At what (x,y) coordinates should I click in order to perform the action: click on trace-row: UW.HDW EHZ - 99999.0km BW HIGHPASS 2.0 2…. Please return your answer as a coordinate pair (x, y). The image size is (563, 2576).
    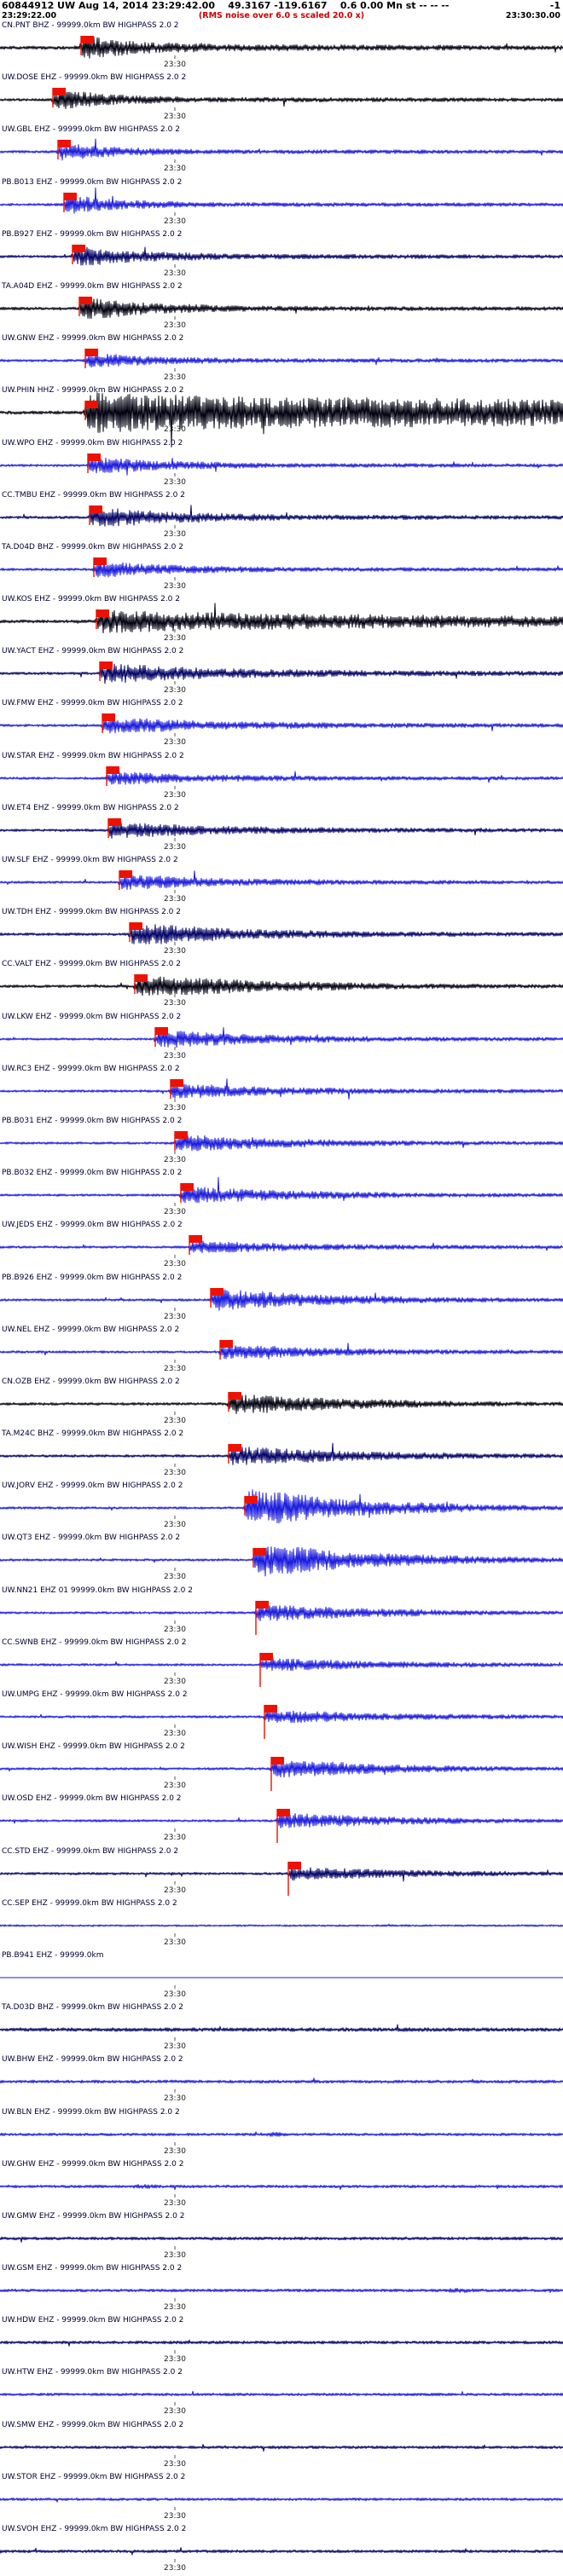
    Looking at the image, I should click on (282, 2341).